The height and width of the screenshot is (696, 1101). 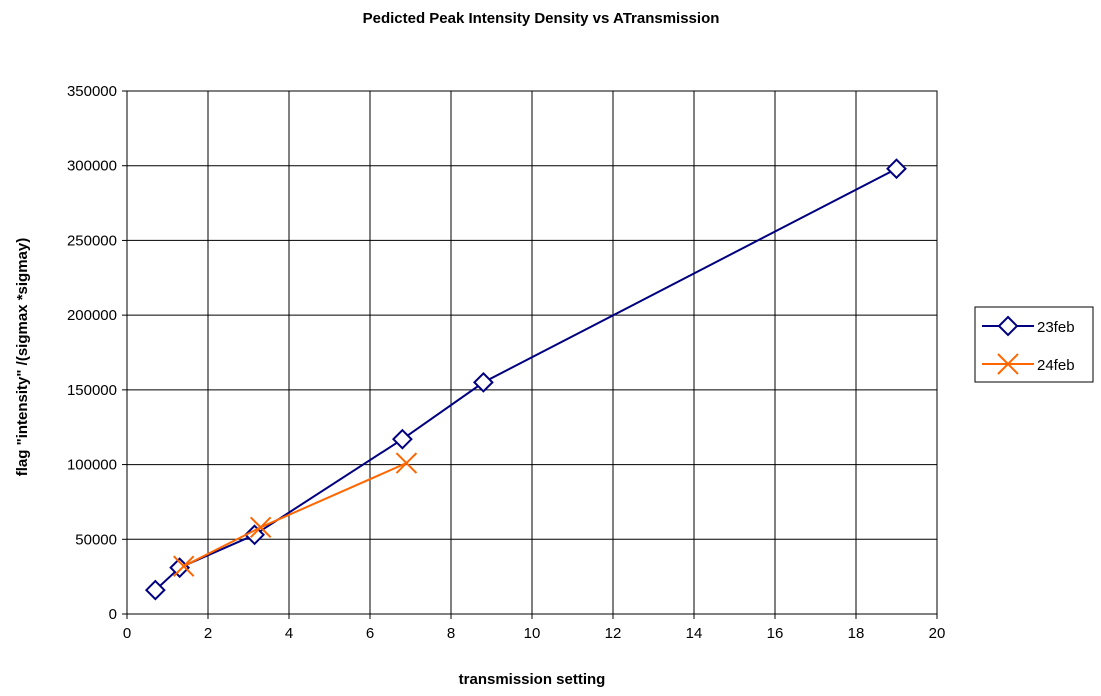 I want to click on x-tick-label: 0, so click(x=127, y=633).